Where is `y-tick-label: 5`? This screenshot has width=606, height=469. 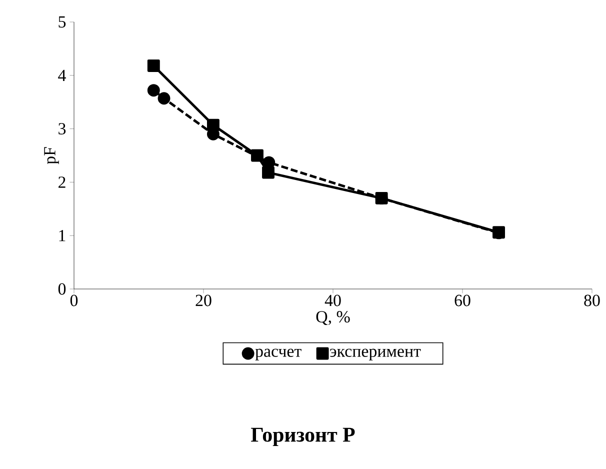
y-tick-label: 5 is located at coordinates (62, 22).